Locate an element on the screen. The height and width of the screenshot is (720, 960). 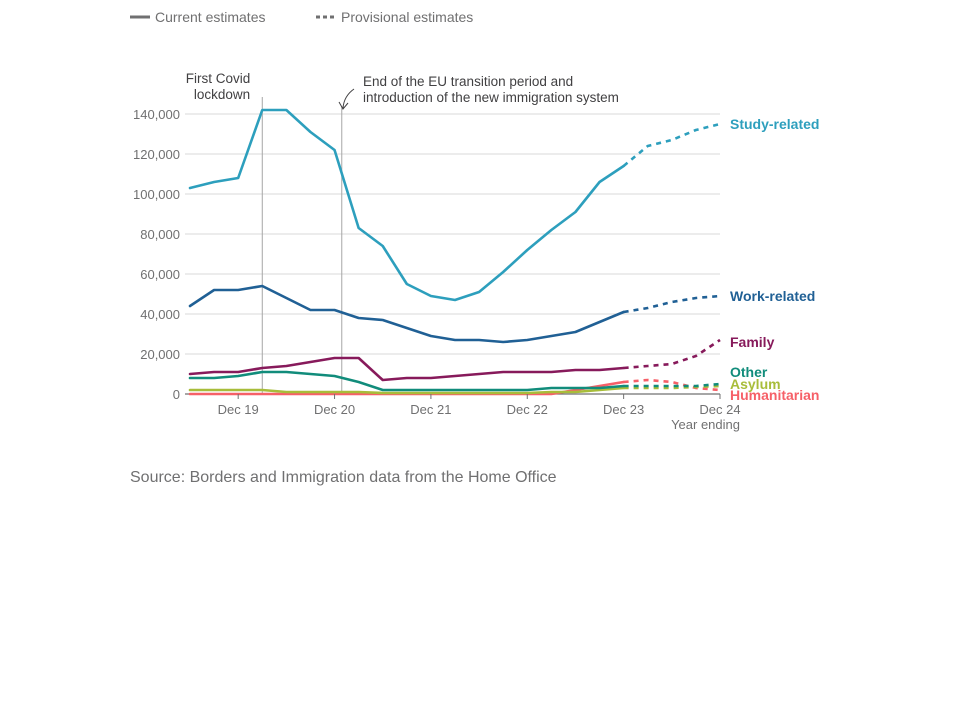
series-line-provisional-work is located at coordinates (672, 304).